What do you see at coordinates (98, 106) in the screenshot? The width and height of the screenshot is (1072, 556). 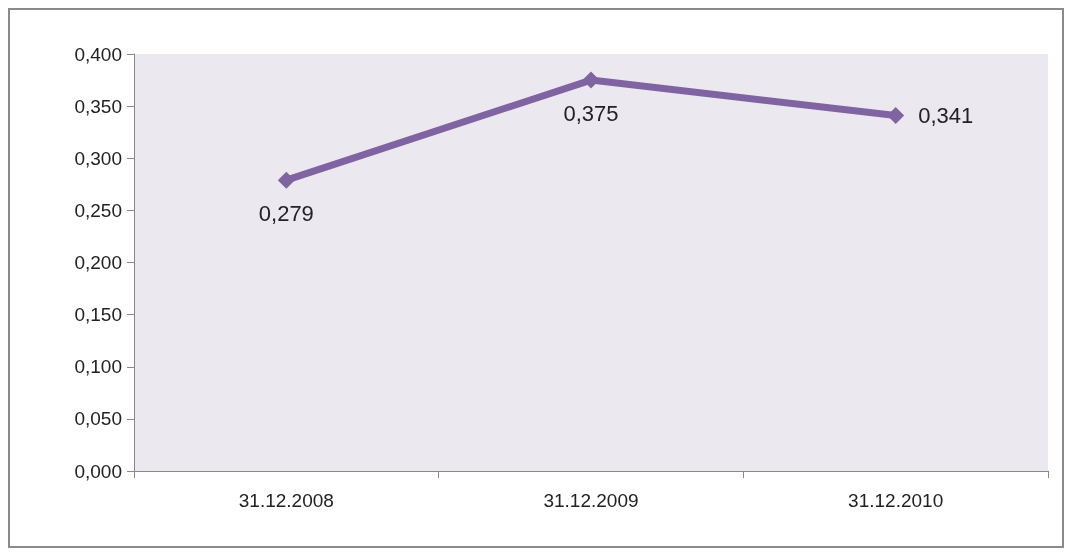 I see `y-tick-label: 0,350` at bounding box center [98, 106].